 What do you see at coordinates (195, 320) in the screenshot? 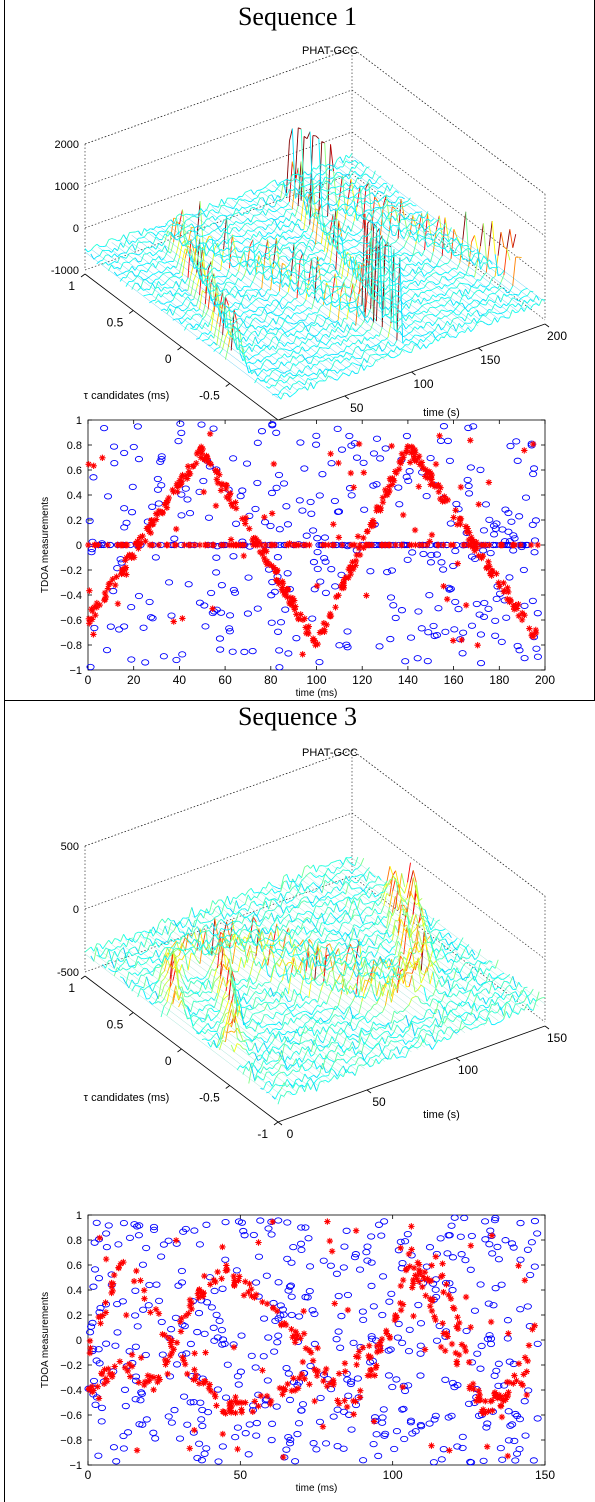
I see `mesh-crossline` at bounding box center [195, 320].